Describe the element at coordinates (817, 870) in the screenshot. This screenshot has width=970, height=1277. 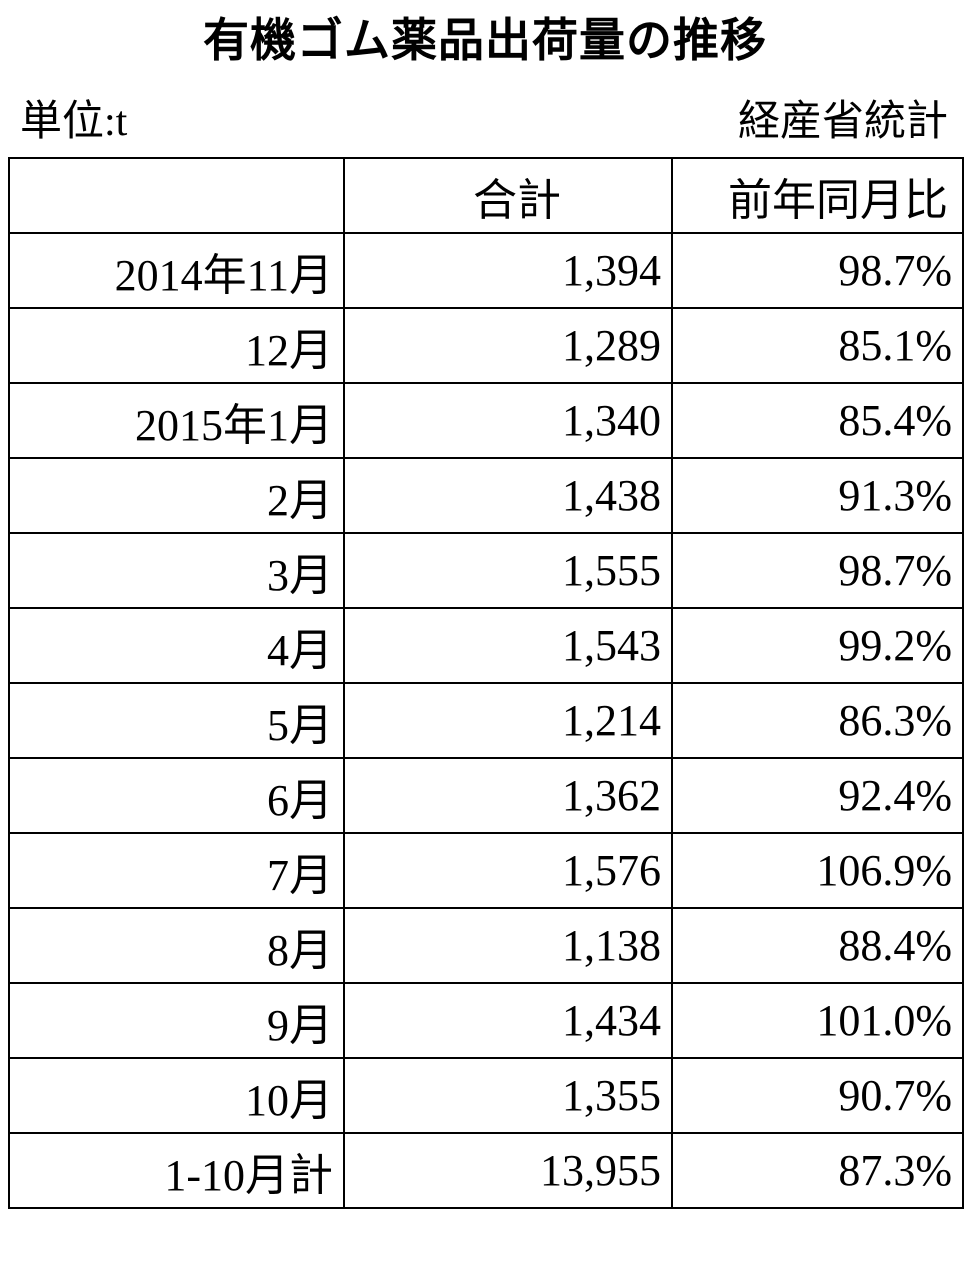
I see `ratio-cell: 106.9%` at that location.